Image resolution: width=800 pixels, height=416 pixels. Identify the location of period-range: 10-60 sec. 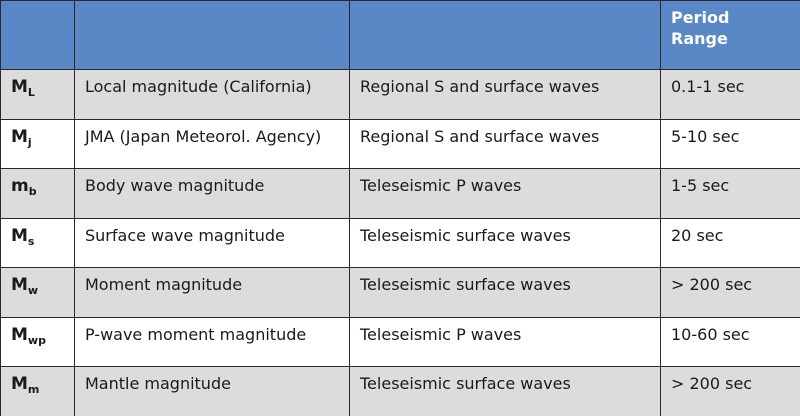
(730, 341).